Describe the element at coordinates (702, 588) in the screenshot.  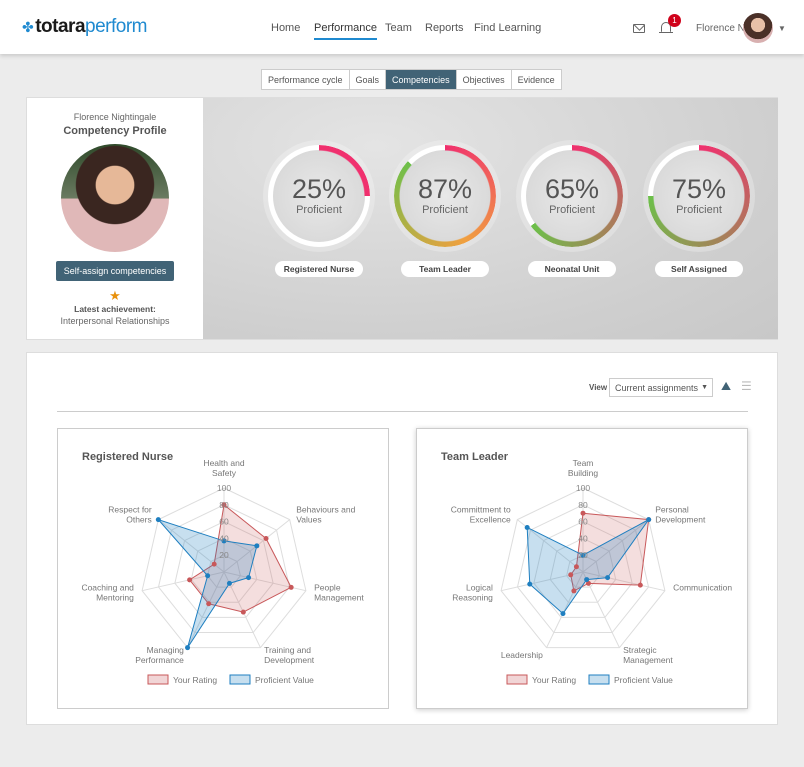
I see `axis-label: Communication` at that location.